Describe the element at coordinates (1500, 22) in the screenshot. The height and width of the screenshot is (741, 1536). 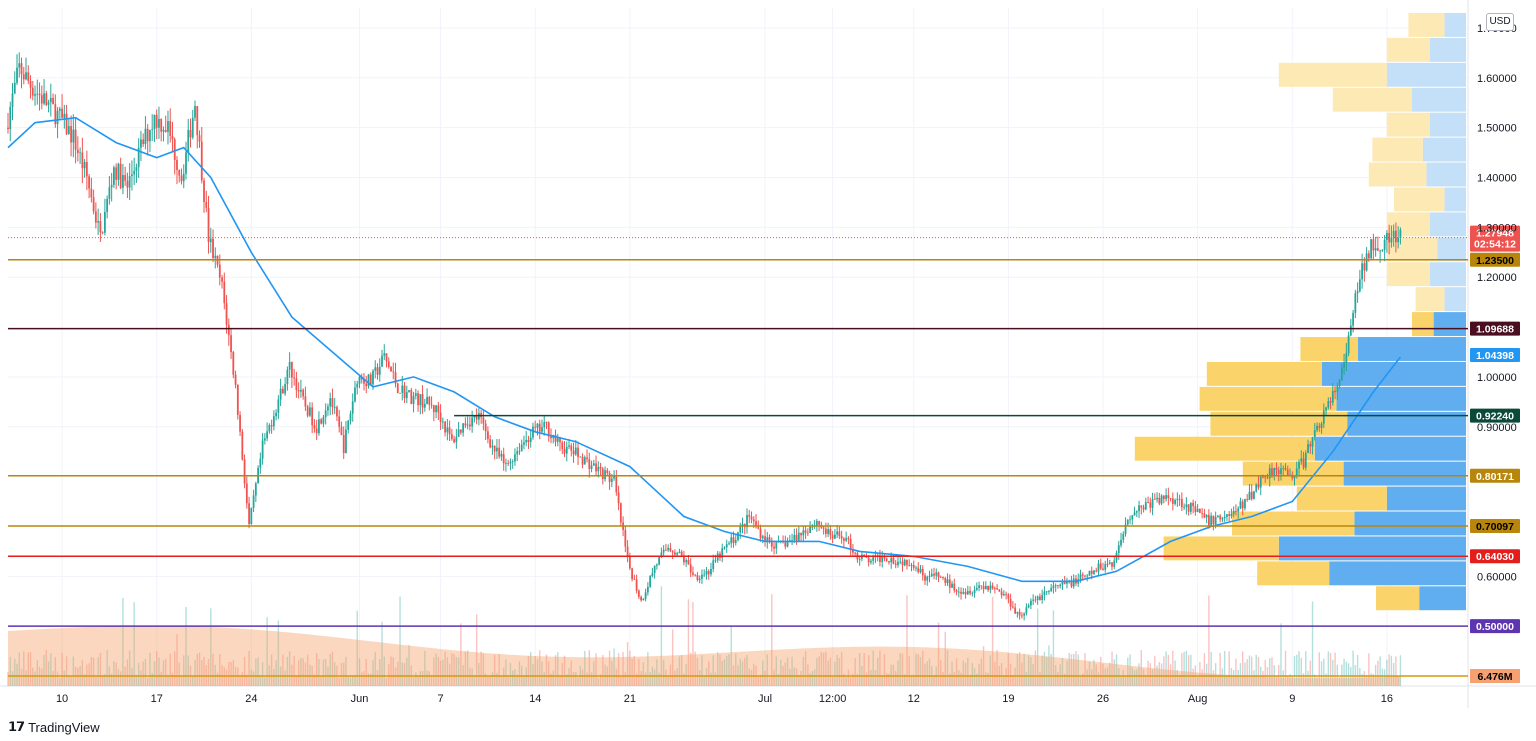
I see `currency-button: USD` at that location.